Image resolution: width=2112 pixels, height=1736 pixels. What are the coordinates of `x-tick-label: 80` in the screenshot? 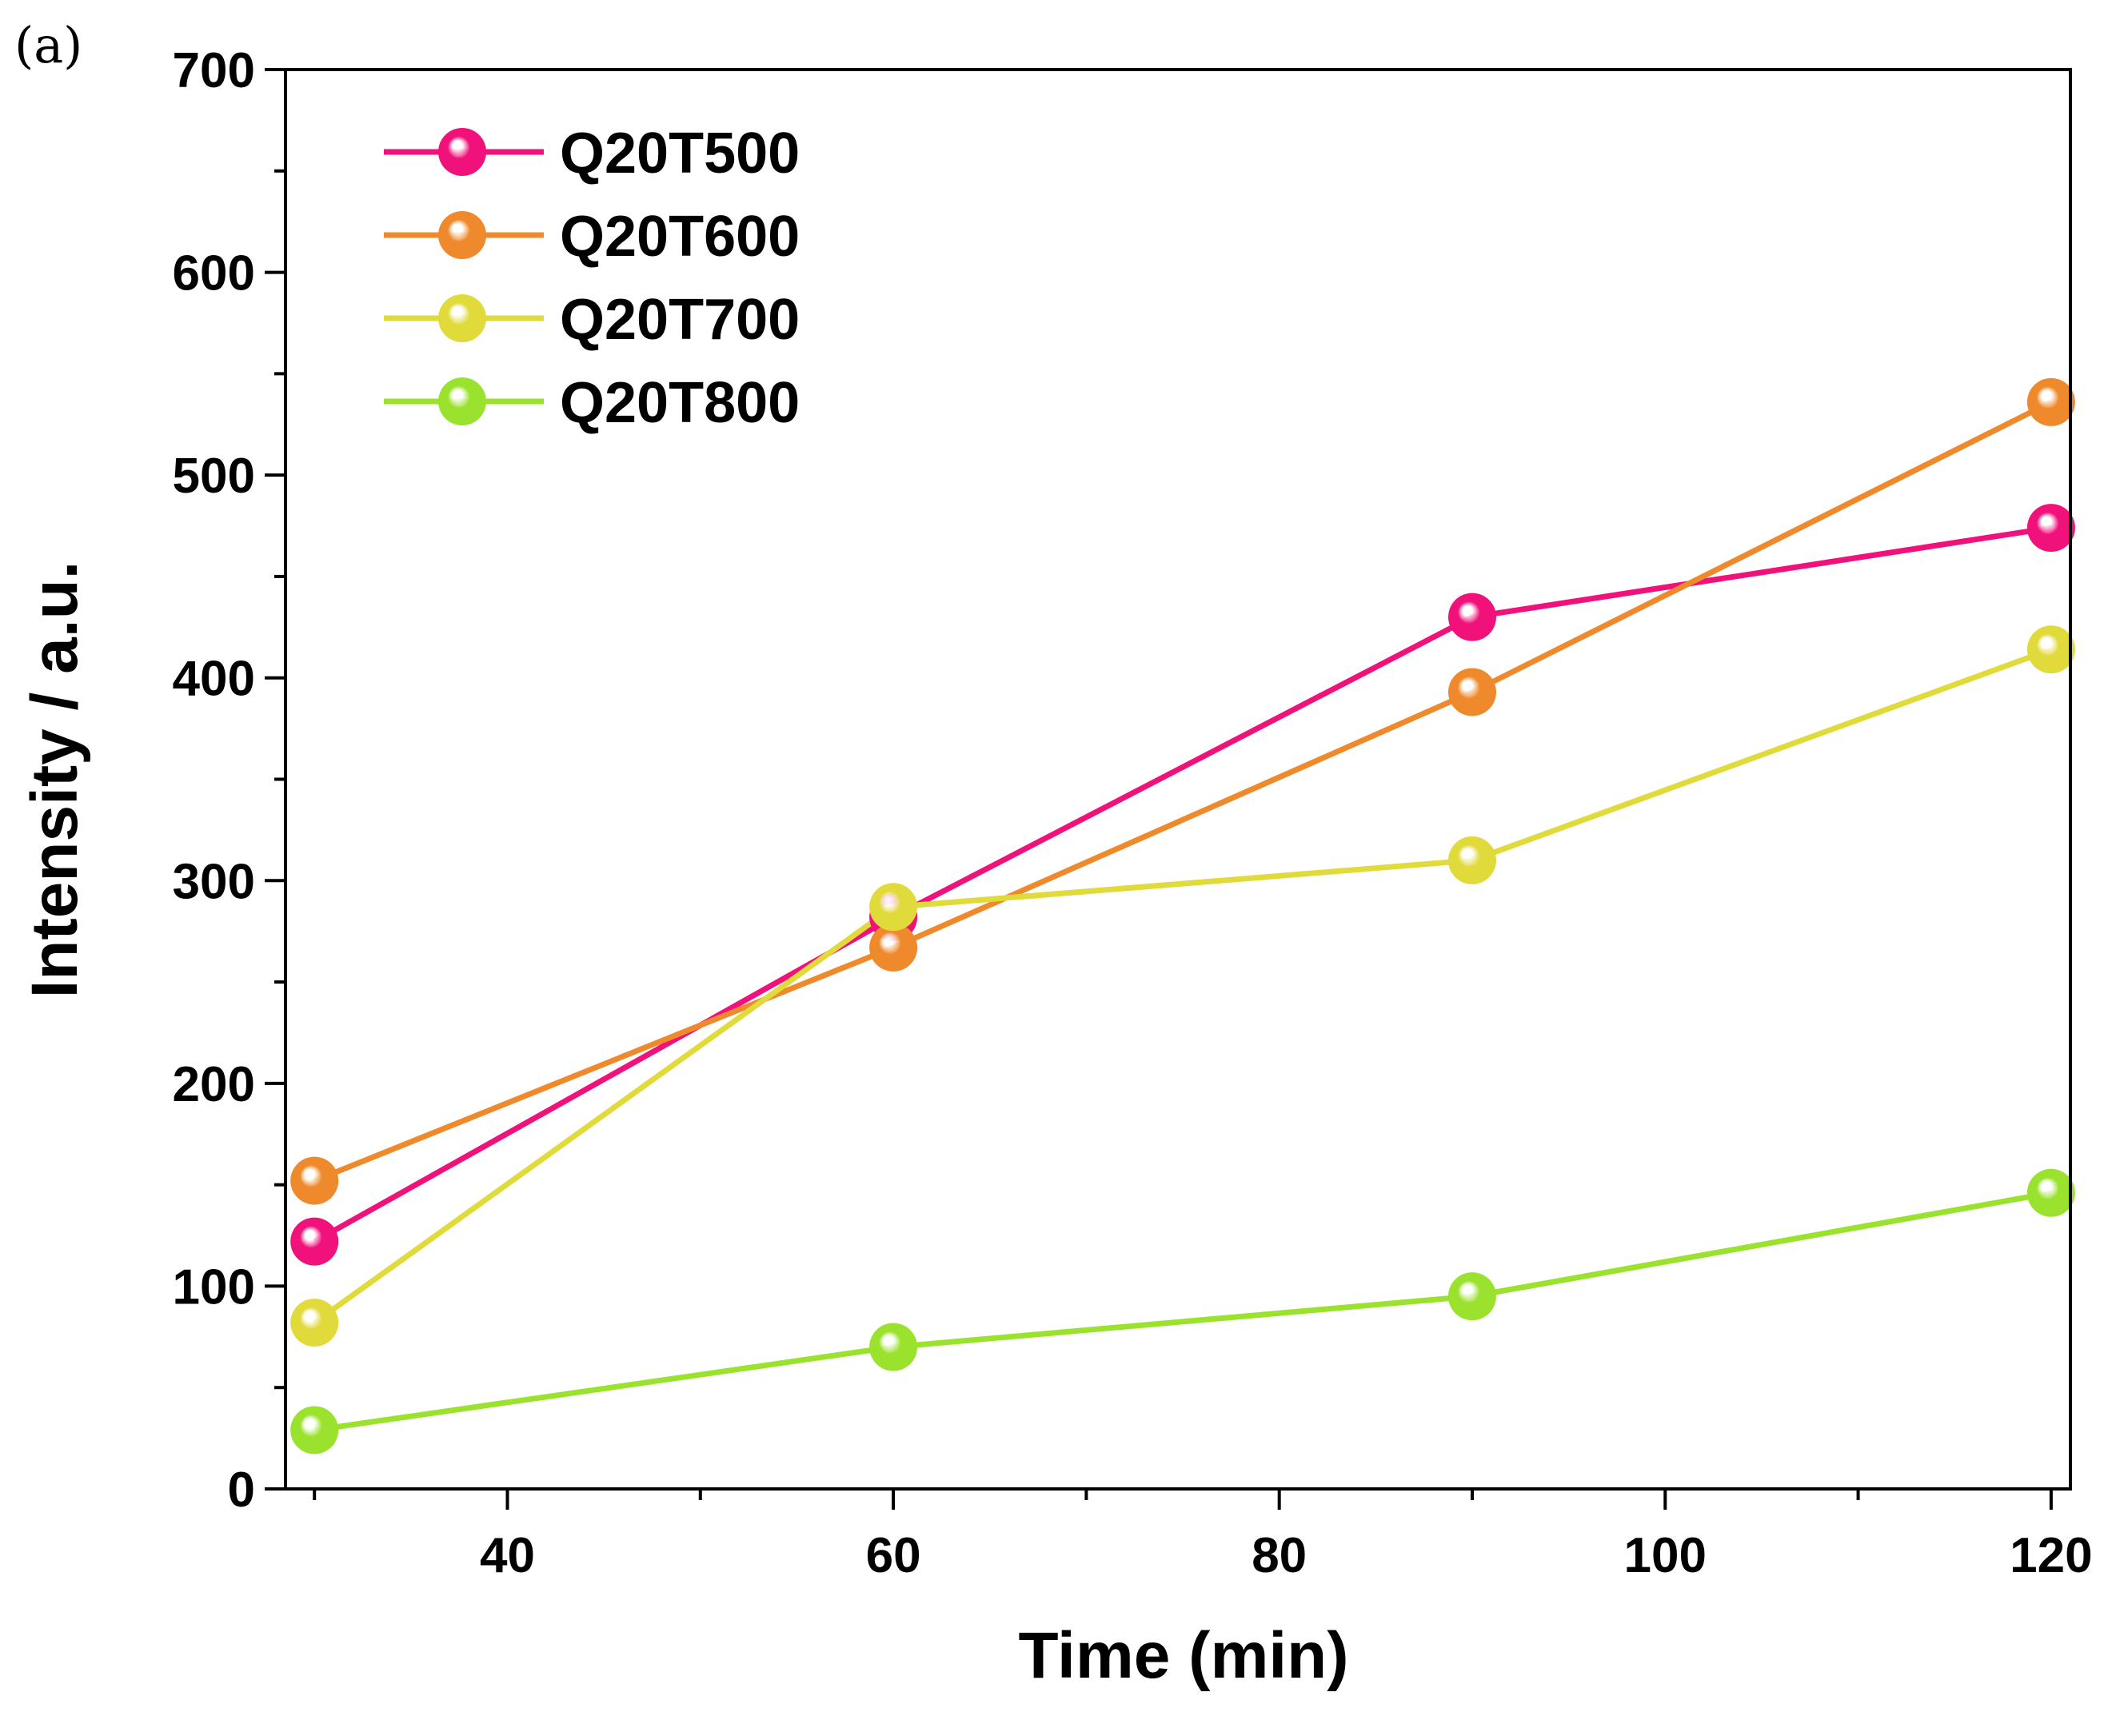 It's located at (1280, 1555).